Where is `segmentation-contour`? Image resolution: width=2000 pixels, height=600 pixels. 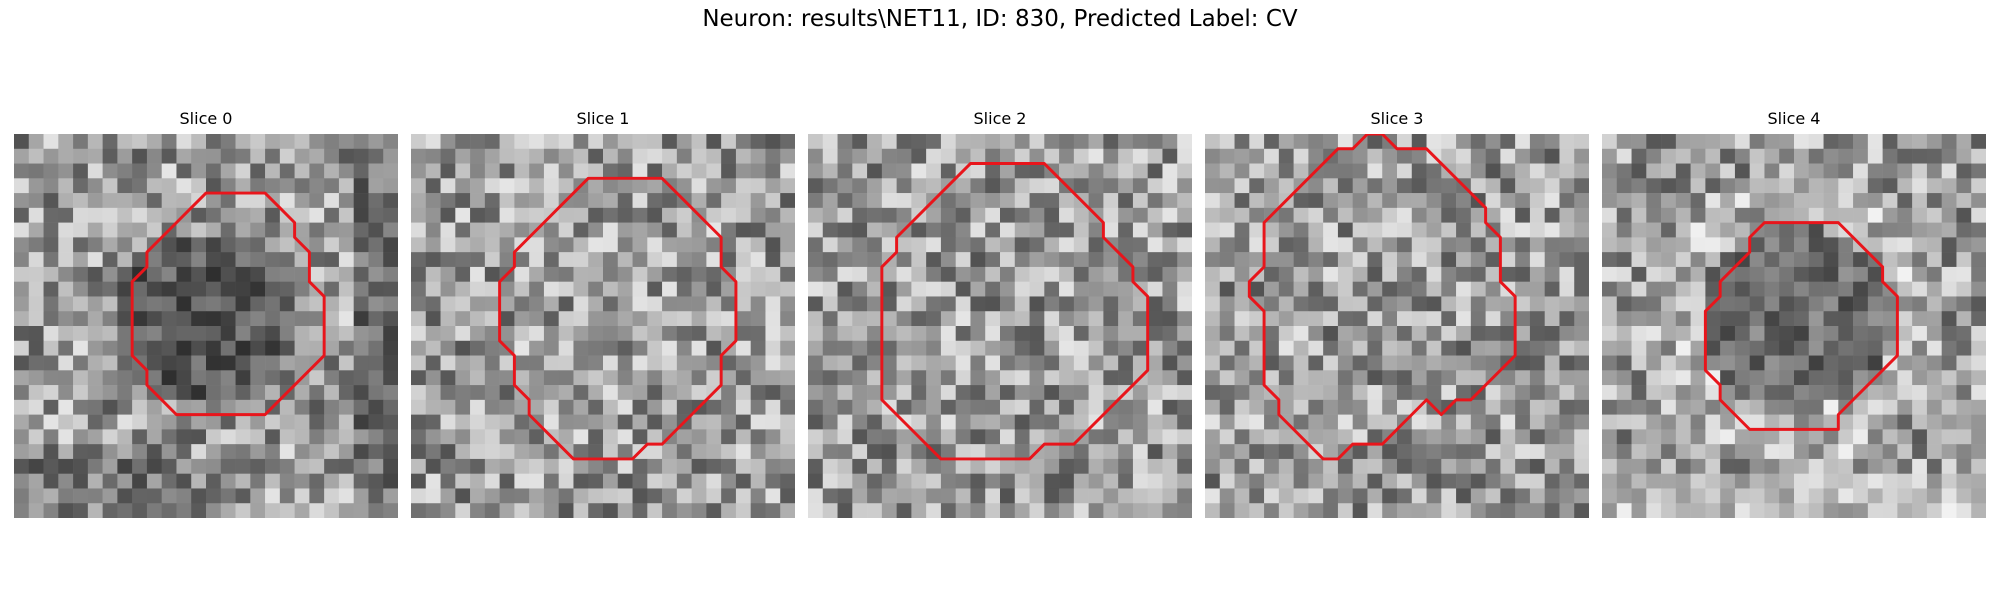
segmentation-contour is located at coordinates (1015, 311).